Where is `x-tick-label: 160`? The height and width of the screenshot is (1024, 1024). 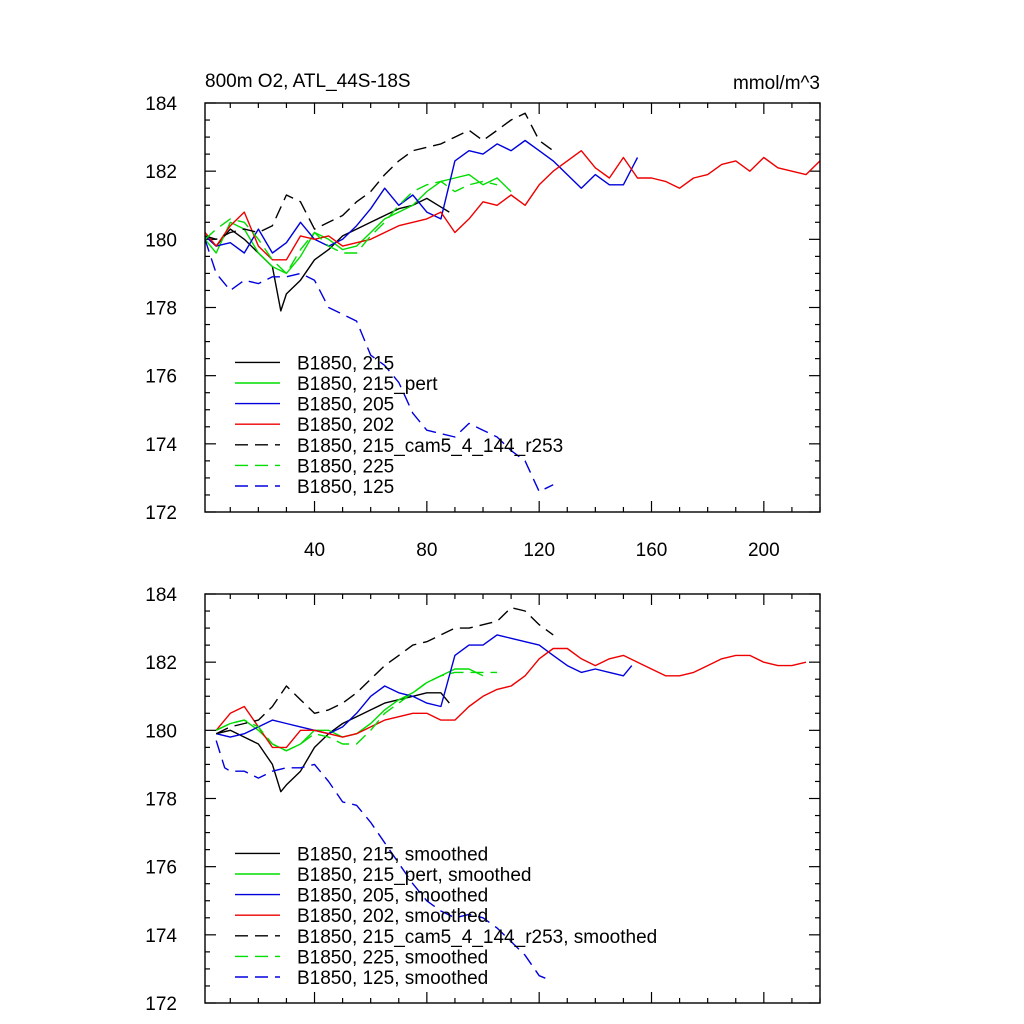
x-tick-label: 160 is located at coordinates (652, 550).